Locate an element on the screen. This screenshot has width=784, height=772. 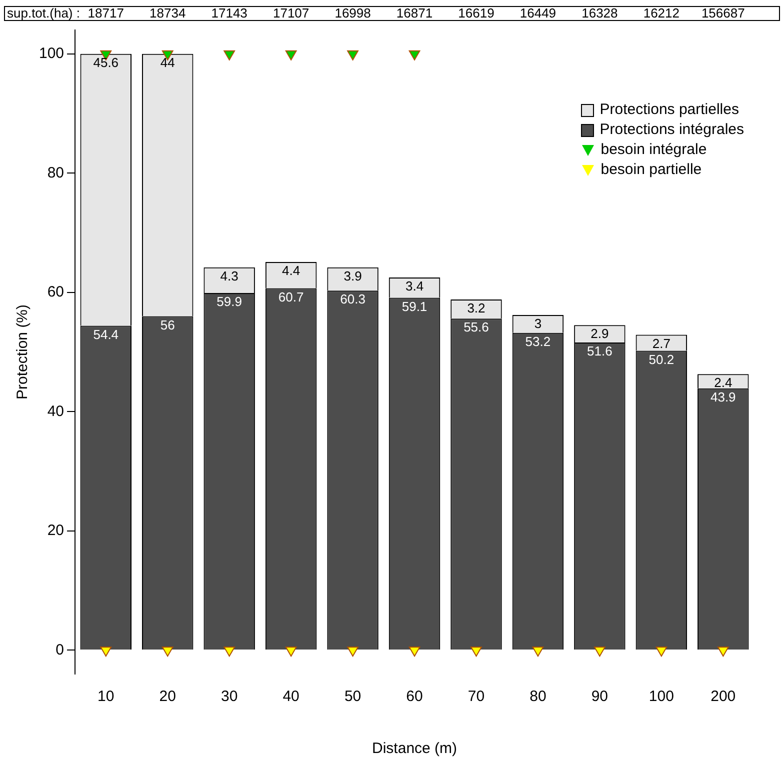
x-tick-label: 100 is located at coordinates (661, 697).